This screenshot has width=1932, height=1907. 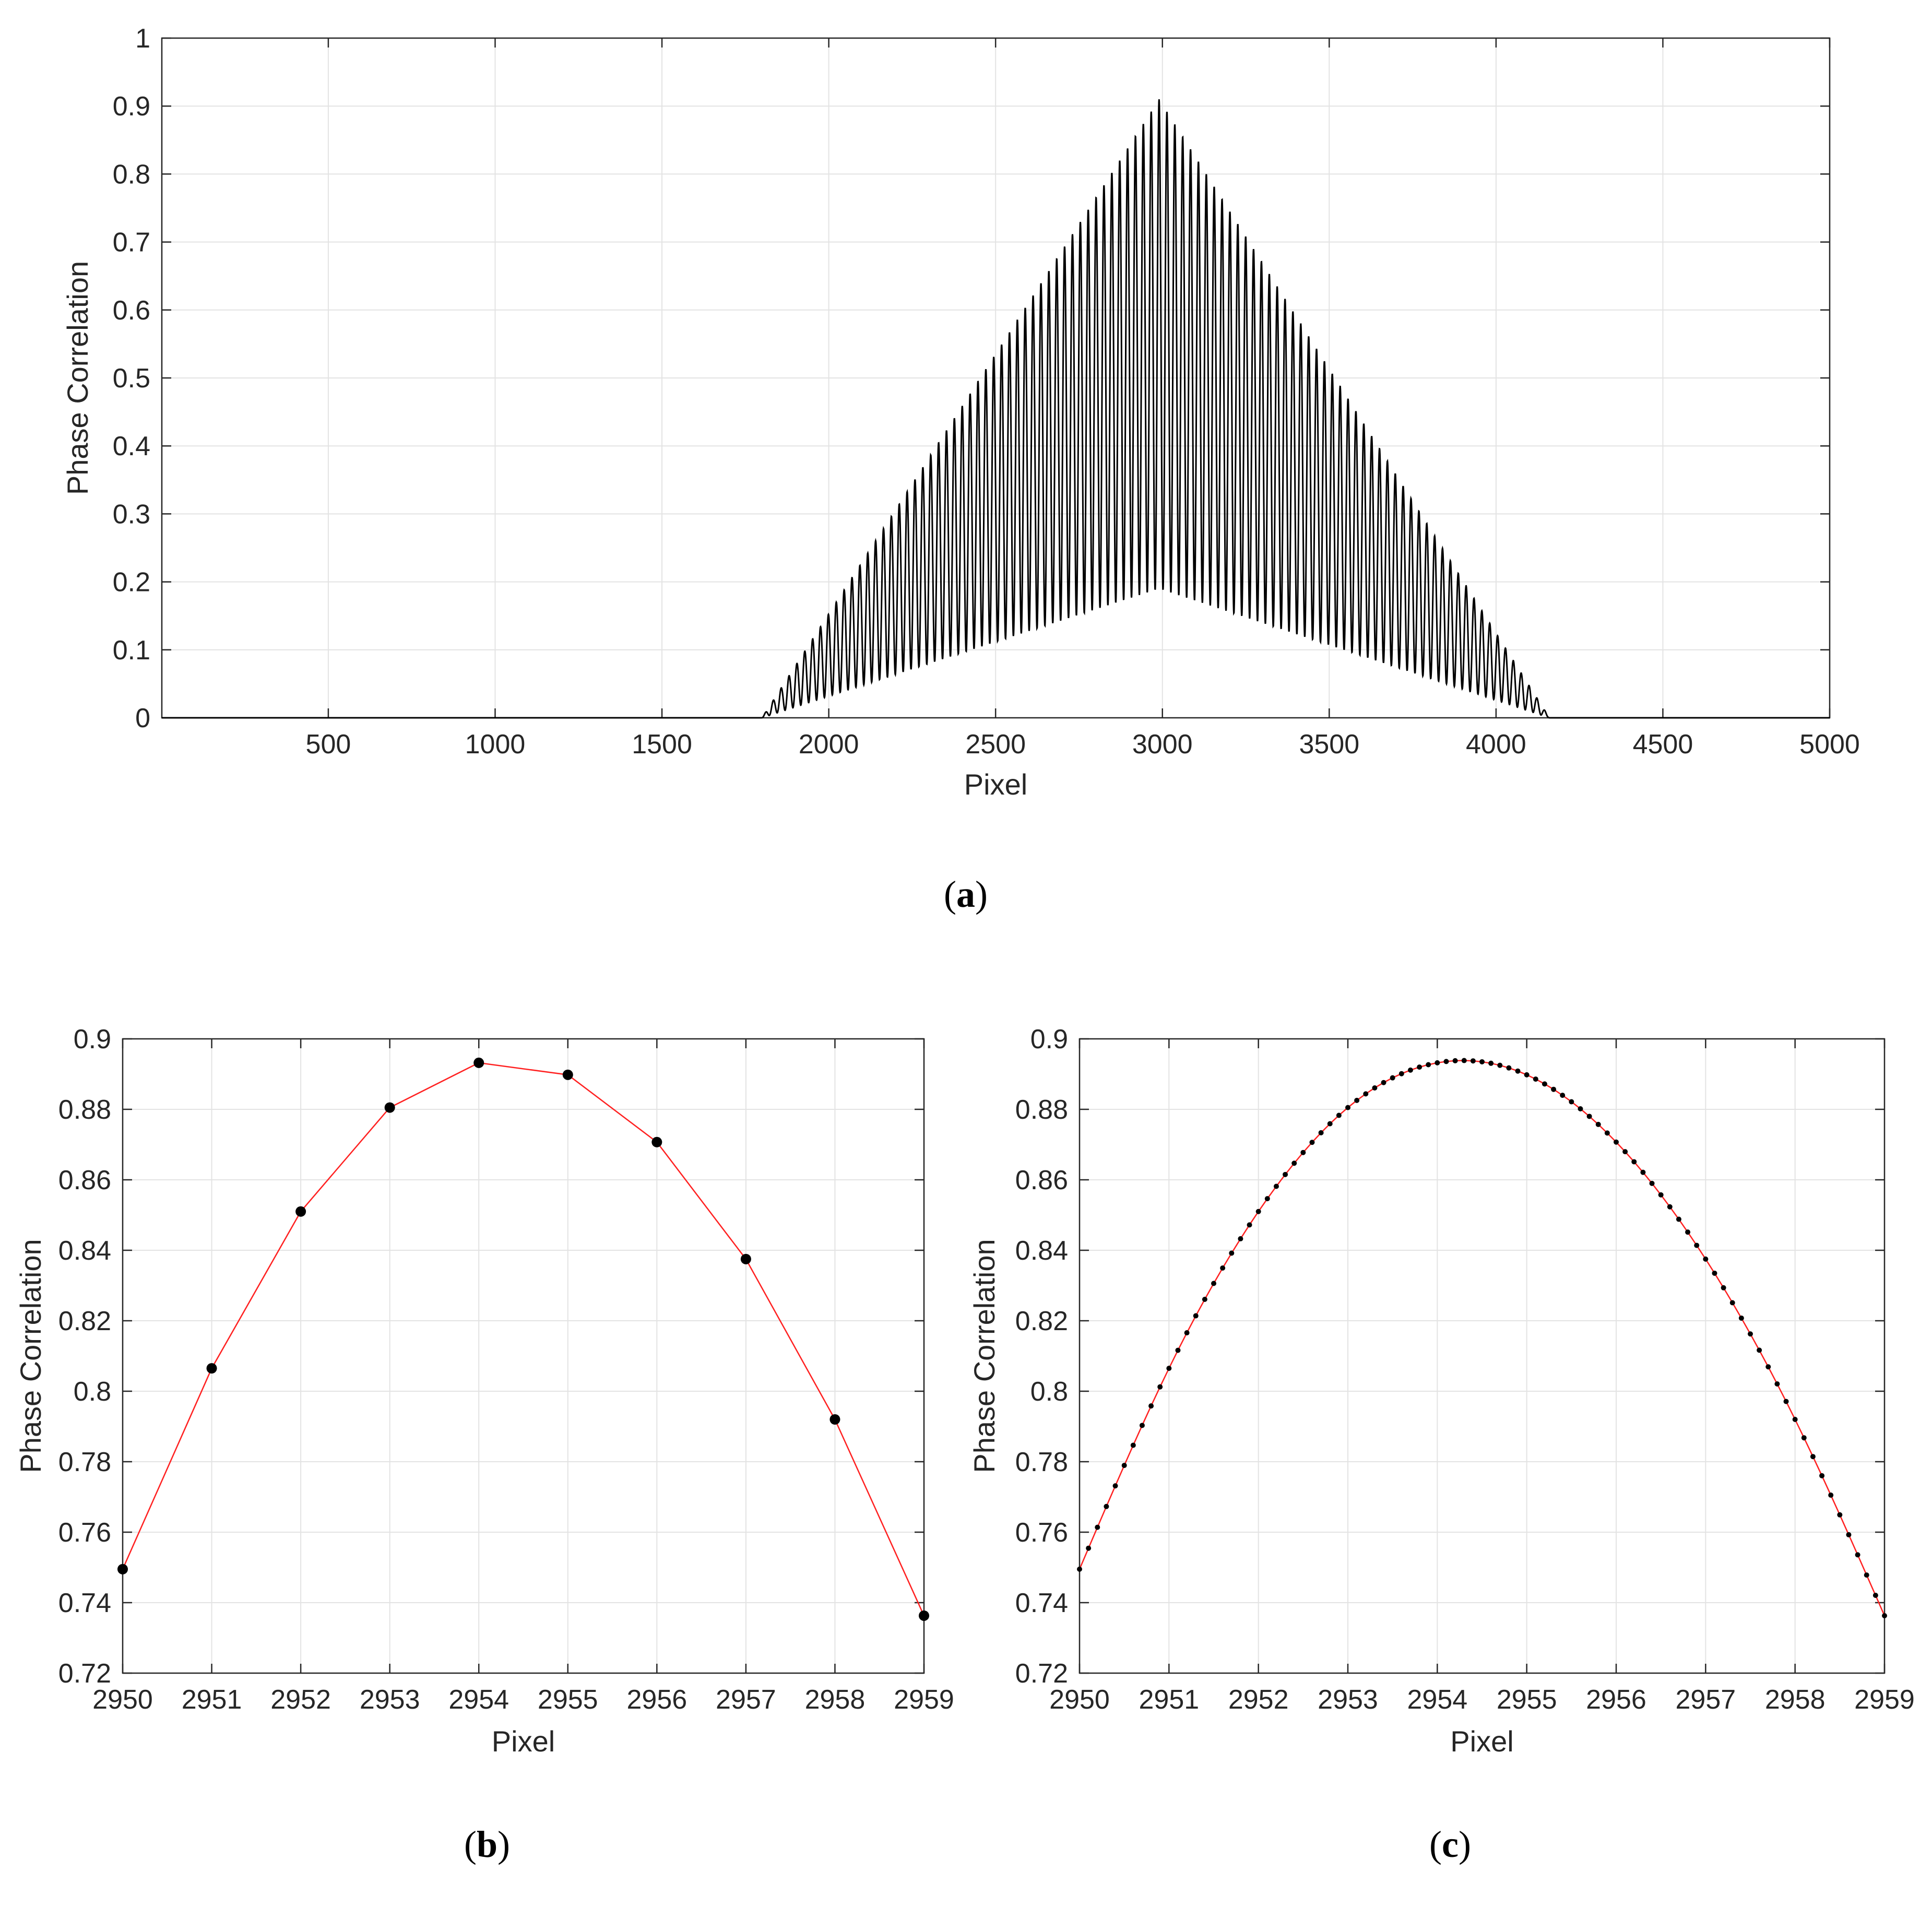 What do you see at coordinates (1481, 1741) in the screenshot?
I see `panel-c-x-axis-label: Pixel` at bounding box center [1481, 1741].